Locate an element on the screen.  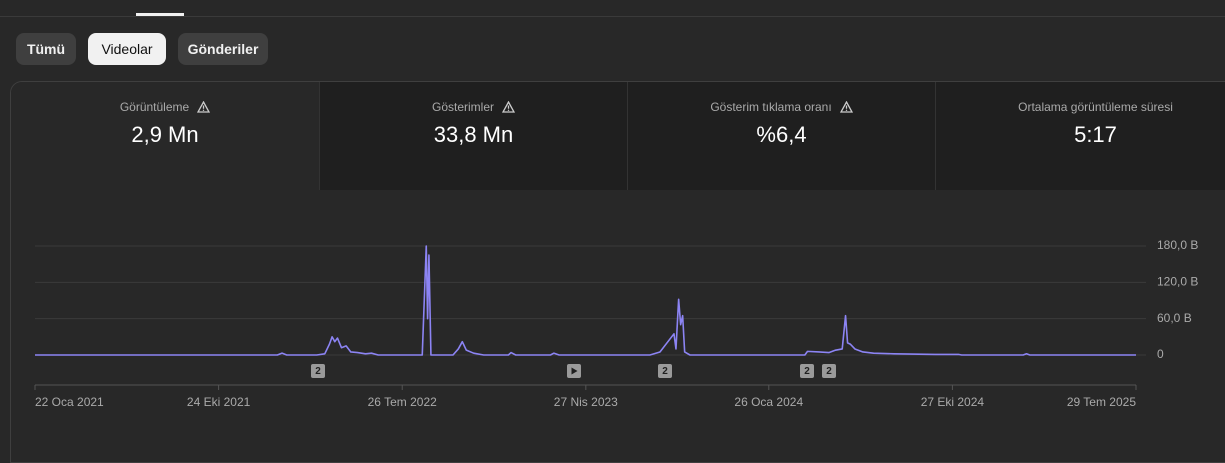
x-tick-label: 26 Tem 2022 is located at coordinates (402, 402).